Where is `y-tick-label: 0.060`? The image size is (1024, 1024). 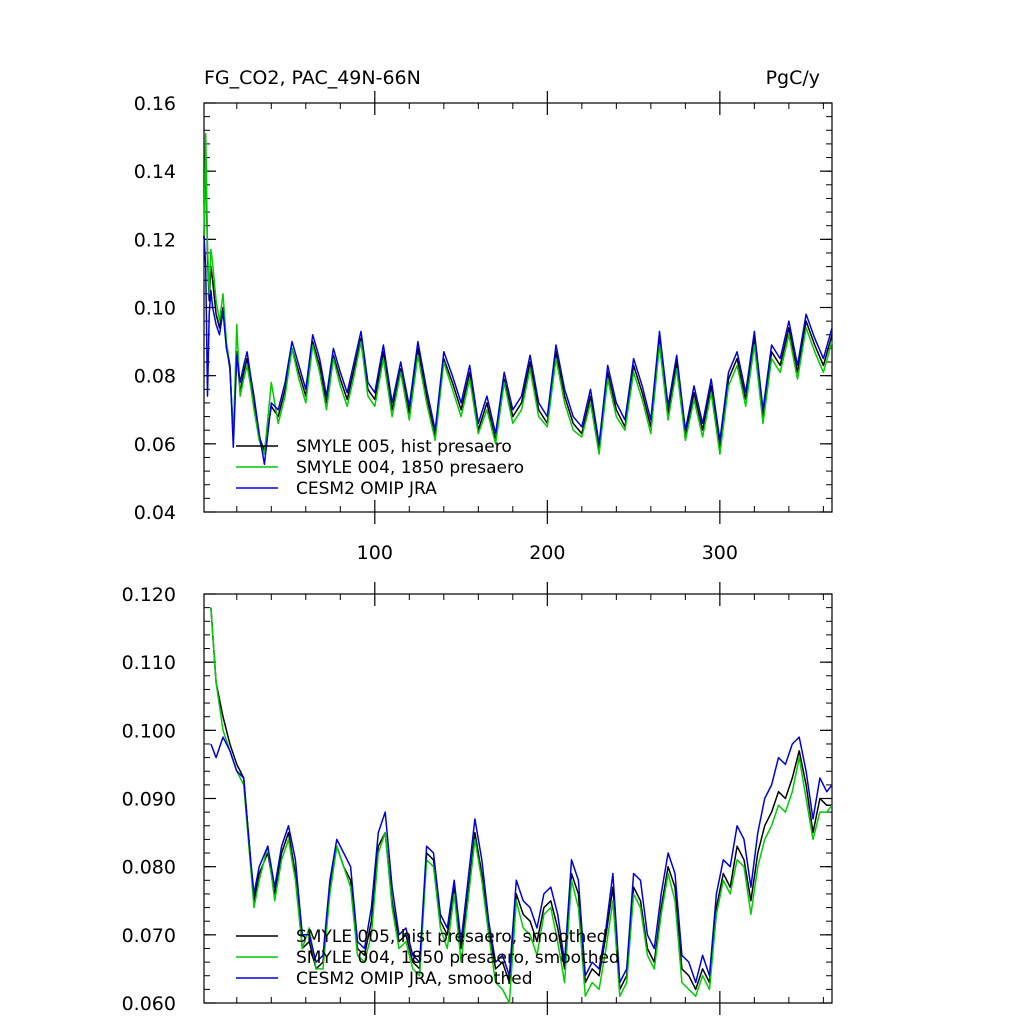
y-tick-label: 0.060 is located at coordinates (149, 1004).